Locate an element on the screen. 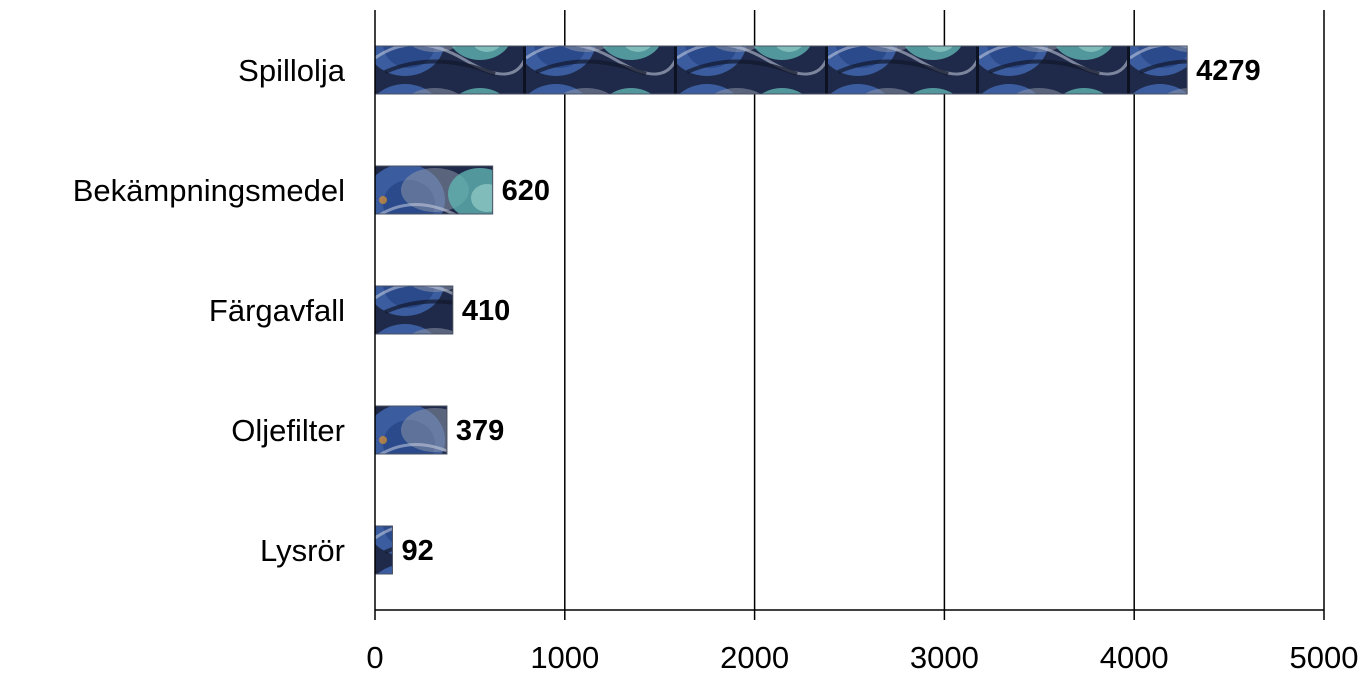  x-tick-label: 0 is located at coordinates (374, 657).